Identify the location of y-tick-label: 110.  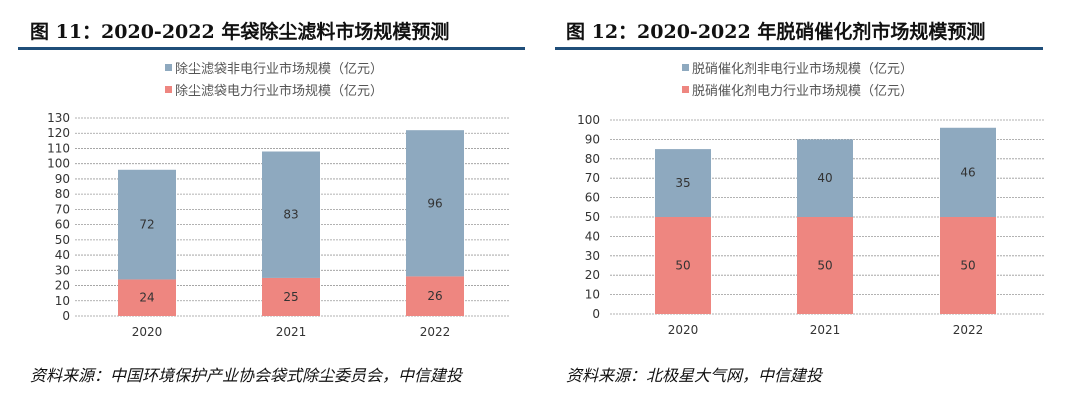
(58, 148).